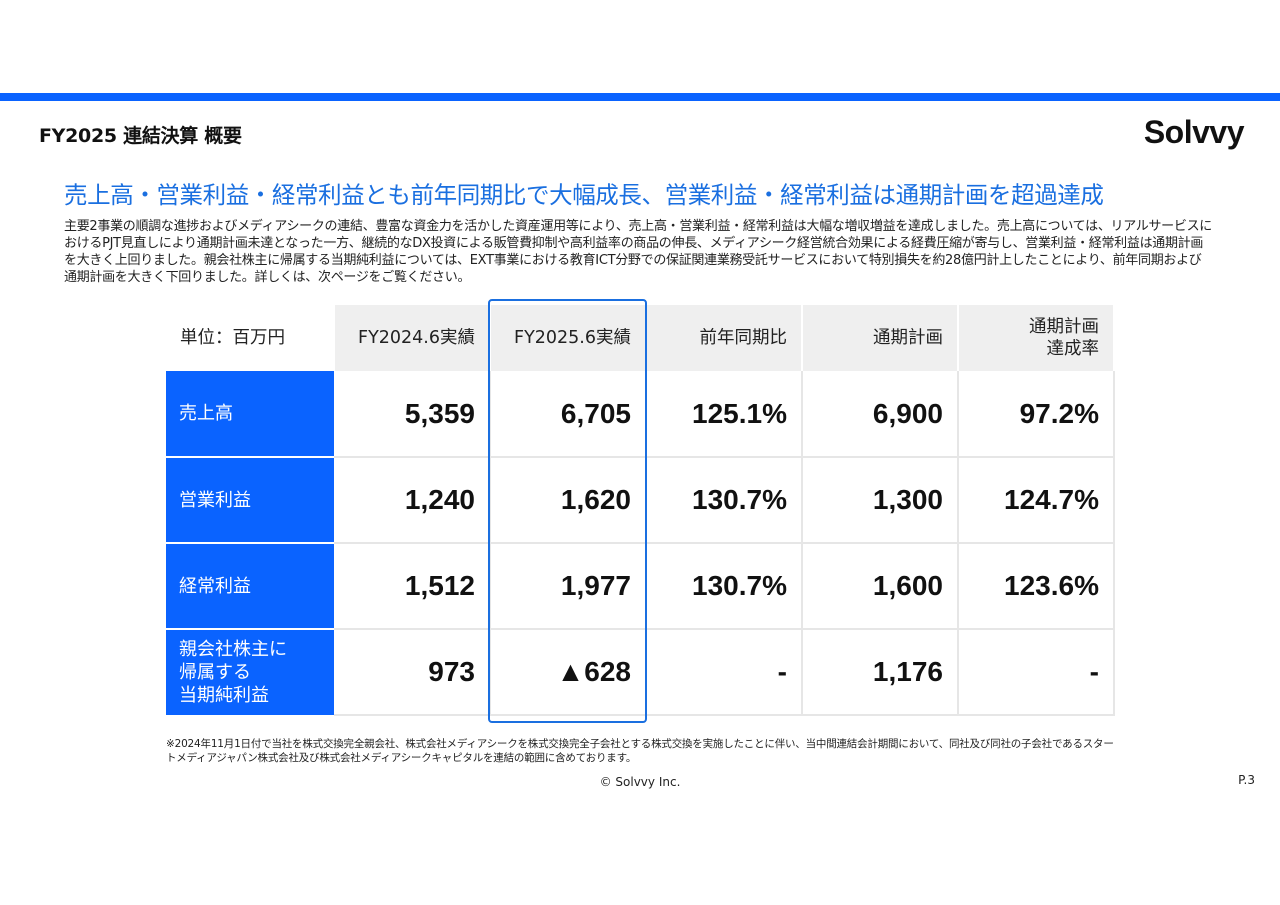  What do you see at coordinates (880, 586) in the screenshot?
I see `table-cell: 1,600` at bounding box center [880, 586].